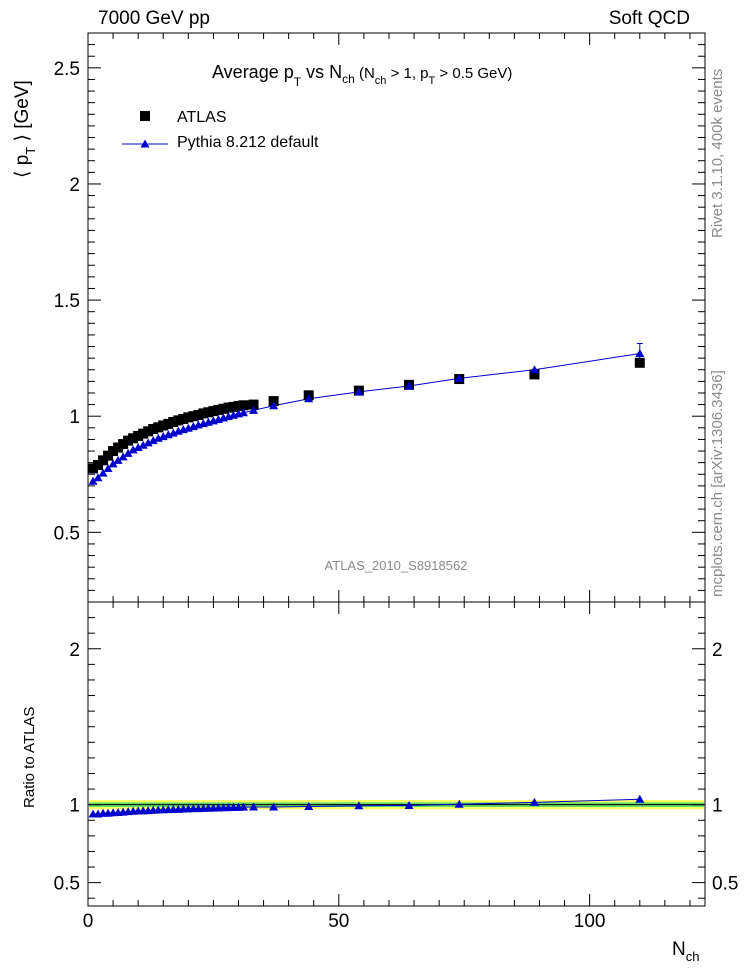 This screenshot has height=972, width=746. What do you see at coordinates (74, 806) in the screenshot?
I see `ratio-y-tick-label-left: 1` at bounding box center [74, 806].